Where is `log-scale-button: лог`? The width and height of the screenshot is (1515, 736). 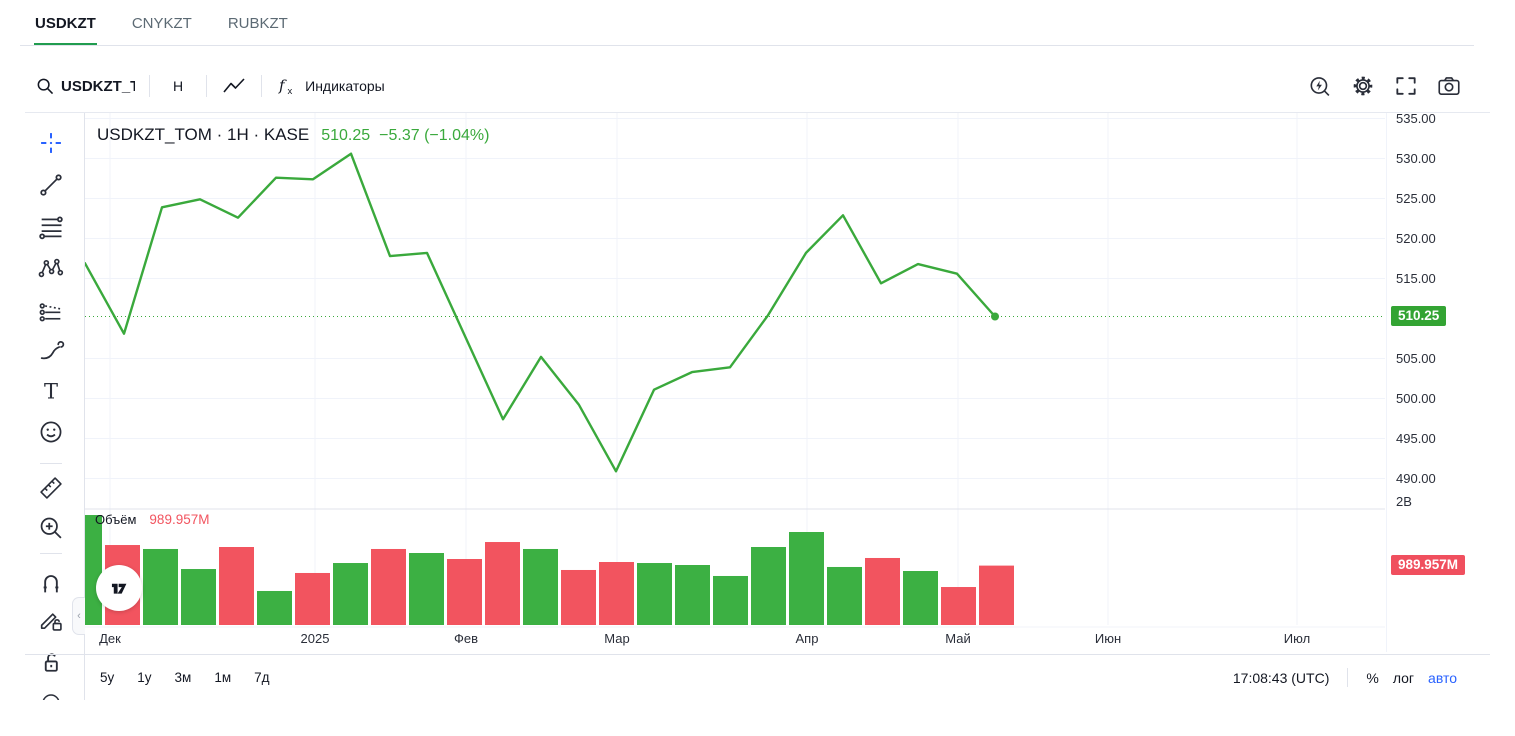
log-scale-button: лог is located at coordinates (1403, 677).